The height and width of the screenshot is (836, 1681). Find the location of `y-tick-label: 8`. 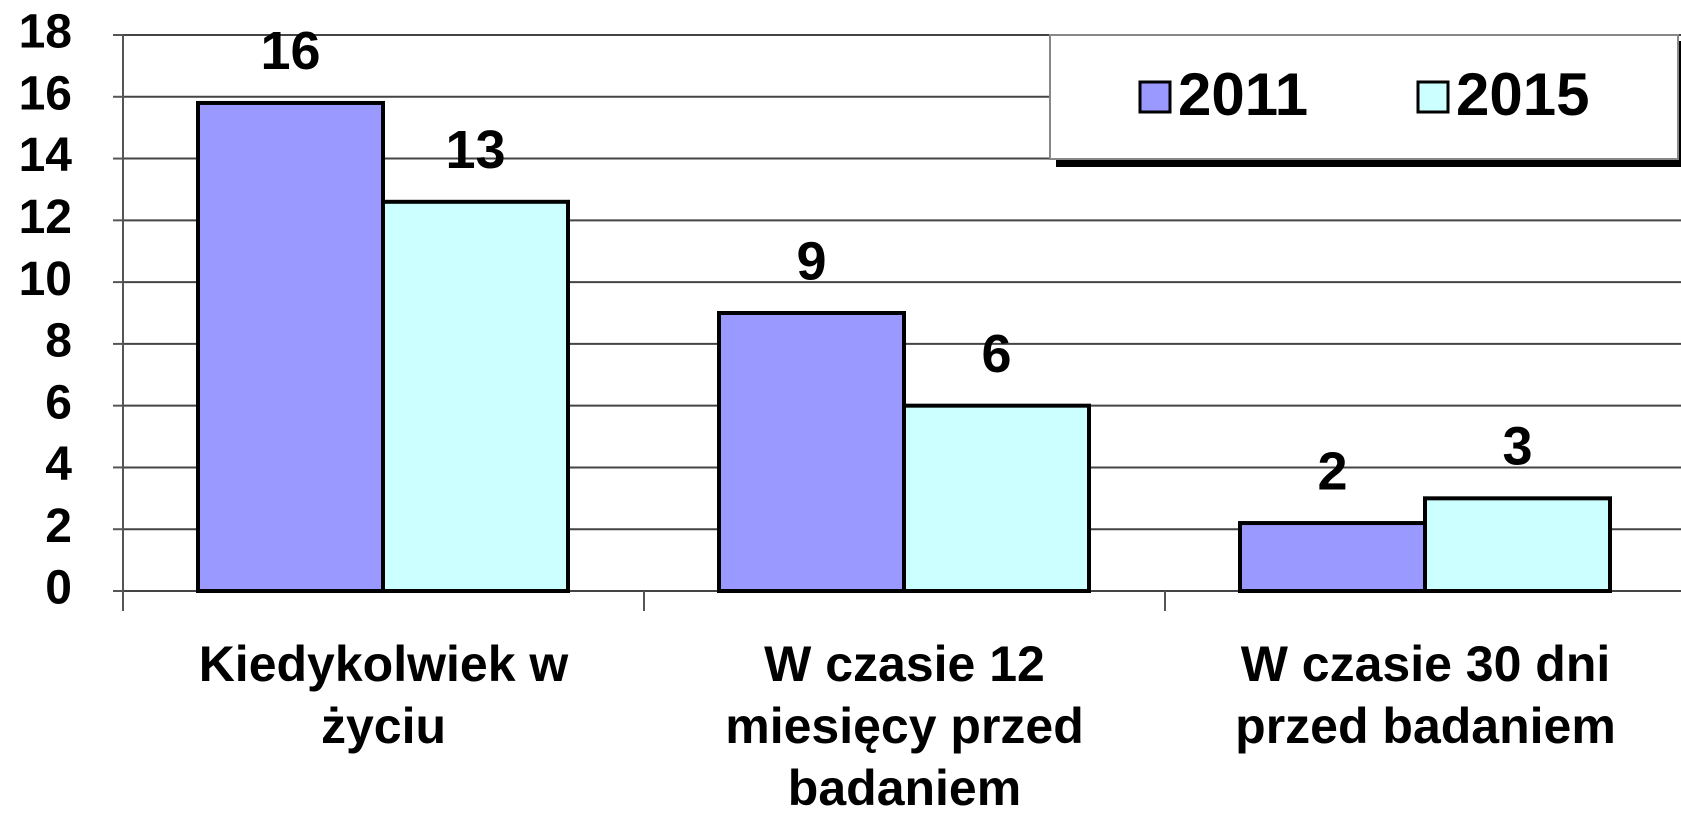

y-tick-label: 8 is located at coordinates (58, 341).